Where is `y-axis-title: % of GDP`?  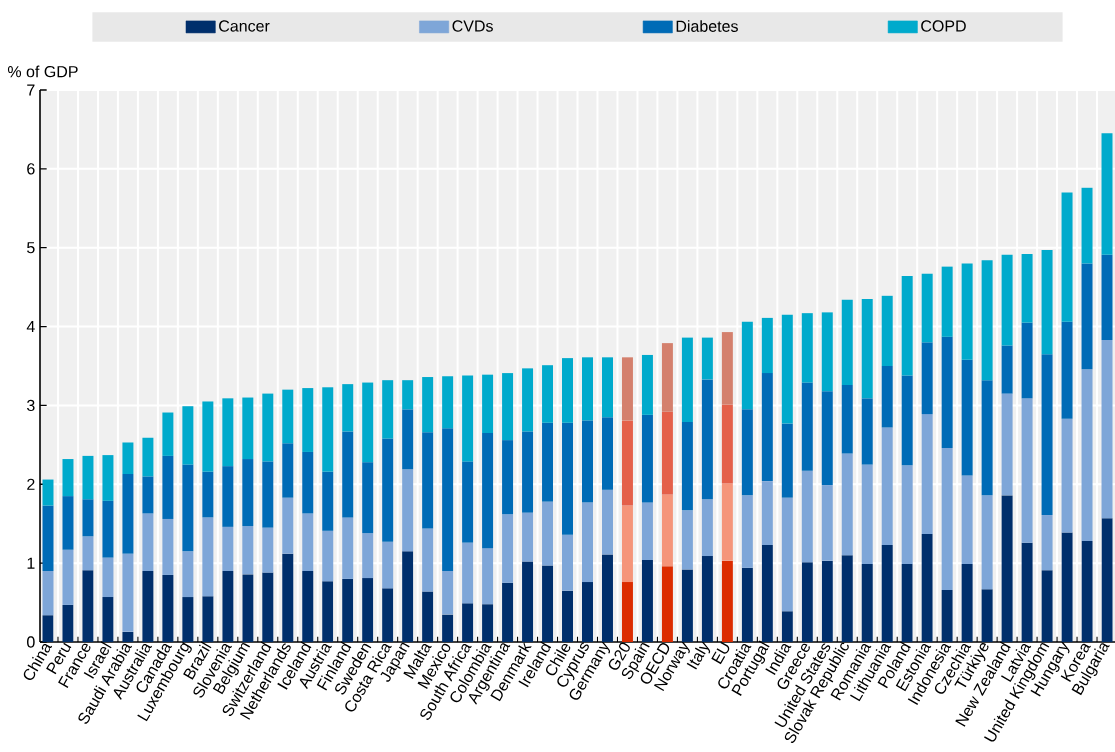
y-axis-title: % of GDP is located at coordinates (42, 71).